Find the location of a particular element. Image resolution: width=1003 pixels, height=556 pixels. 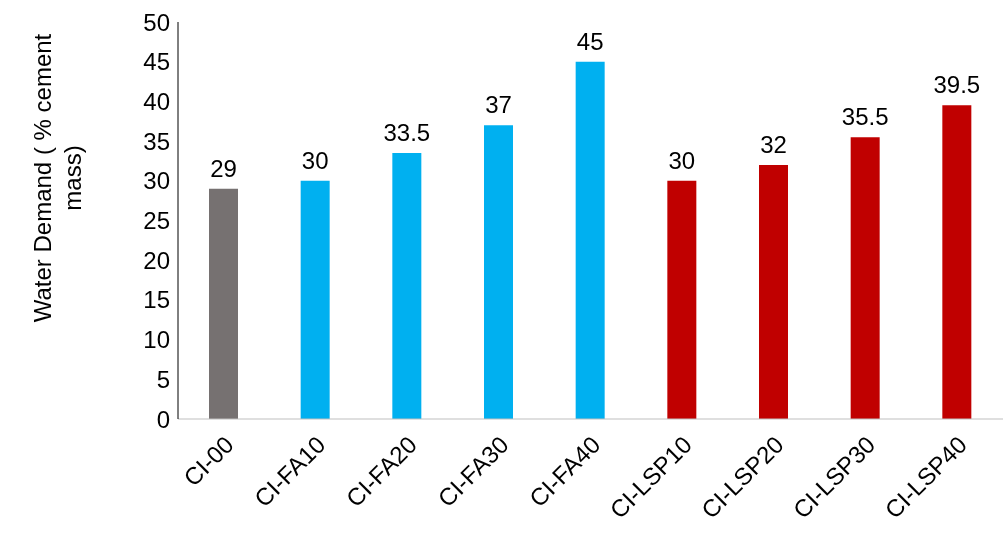

y-tick-label: 5 is located at coordinates (163, 379).